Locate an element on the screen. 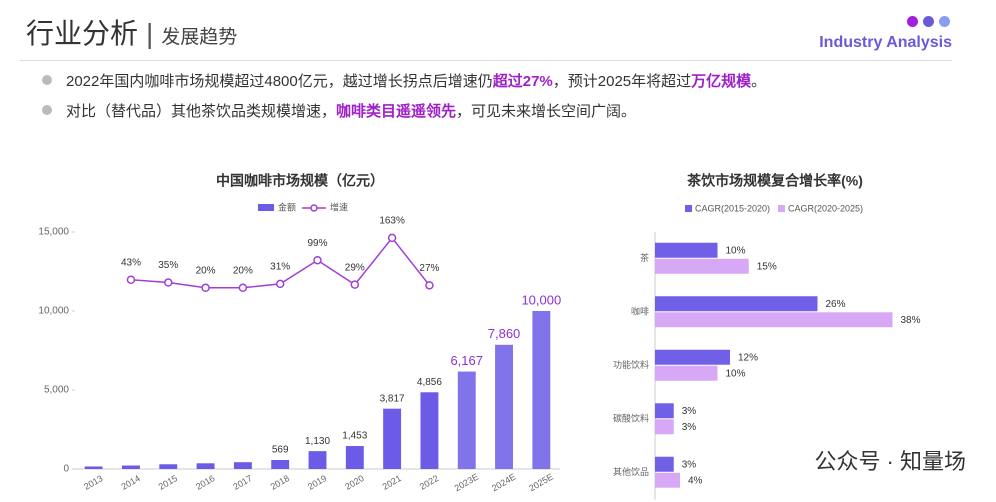  y-tick-label: 咖啡 is located at coordinates (640, 311).